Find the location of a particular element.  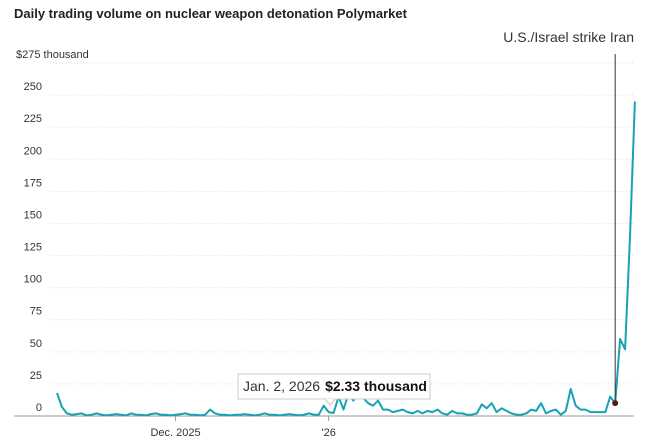

y-tick-label: 250 is located at coordinates (33, 87).